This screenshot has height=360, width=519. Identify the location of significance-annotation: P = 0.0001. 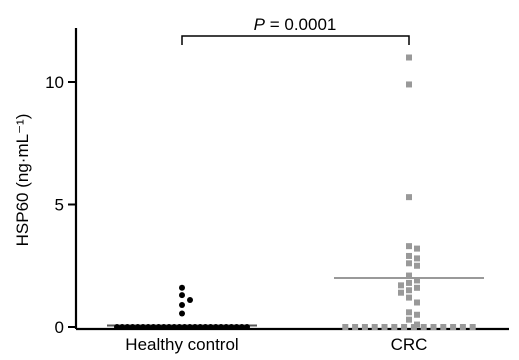
(295, 30).